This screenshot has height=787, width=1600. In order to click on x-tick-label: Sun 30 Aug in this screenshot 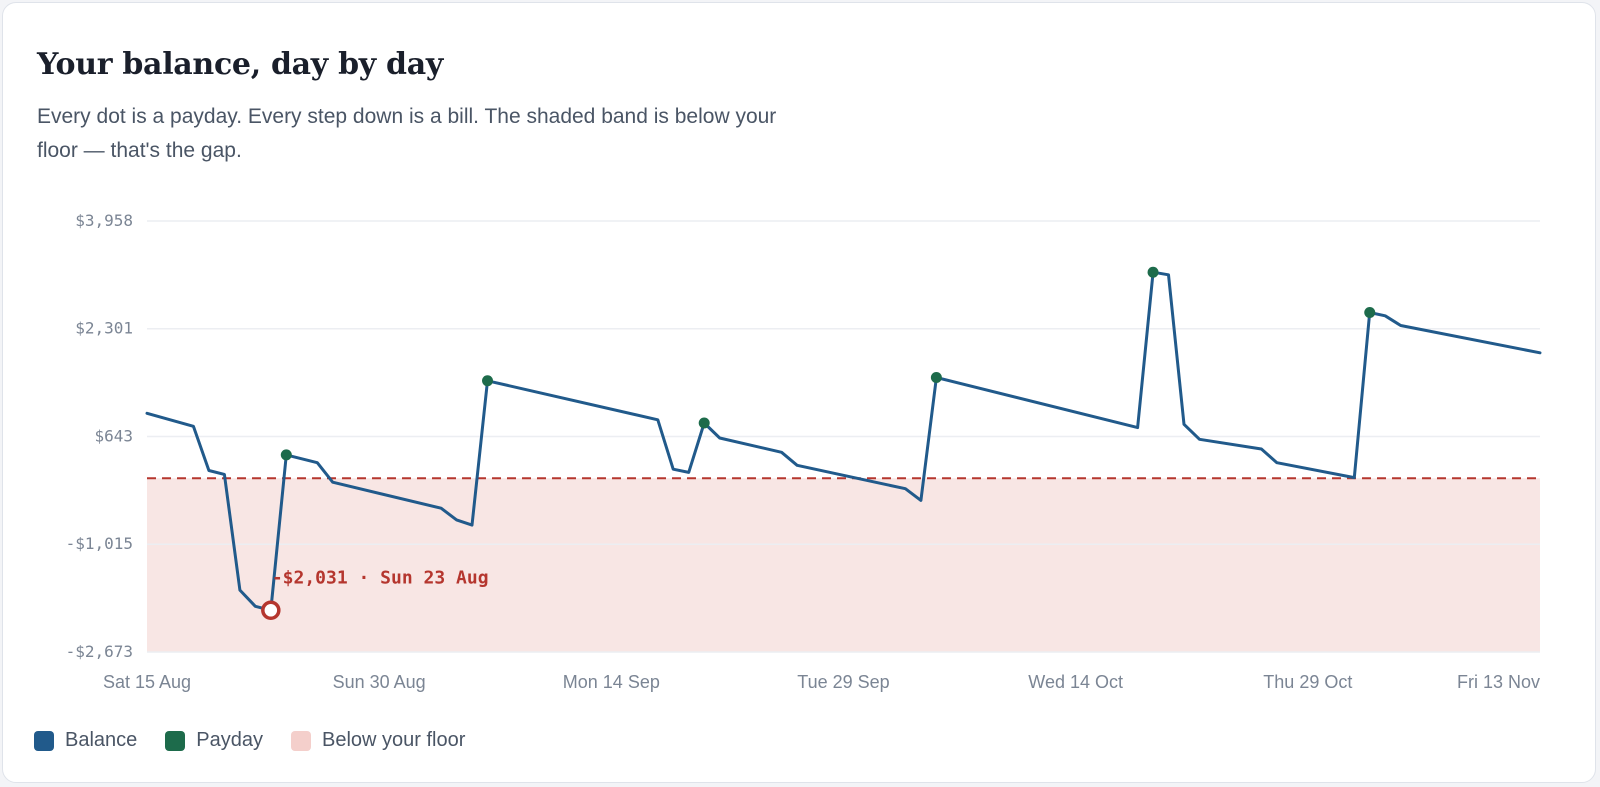, I will do `click(379, 682)`.